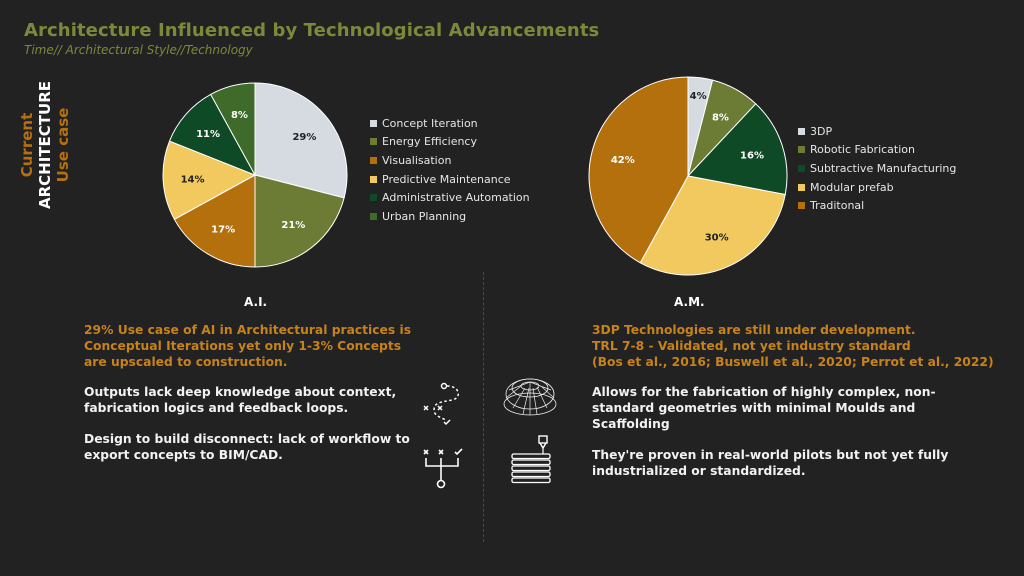 The height and width of the screenshot is (576, 1024). I want to click on pie-slice-concept-iteration, so click(301, 140).